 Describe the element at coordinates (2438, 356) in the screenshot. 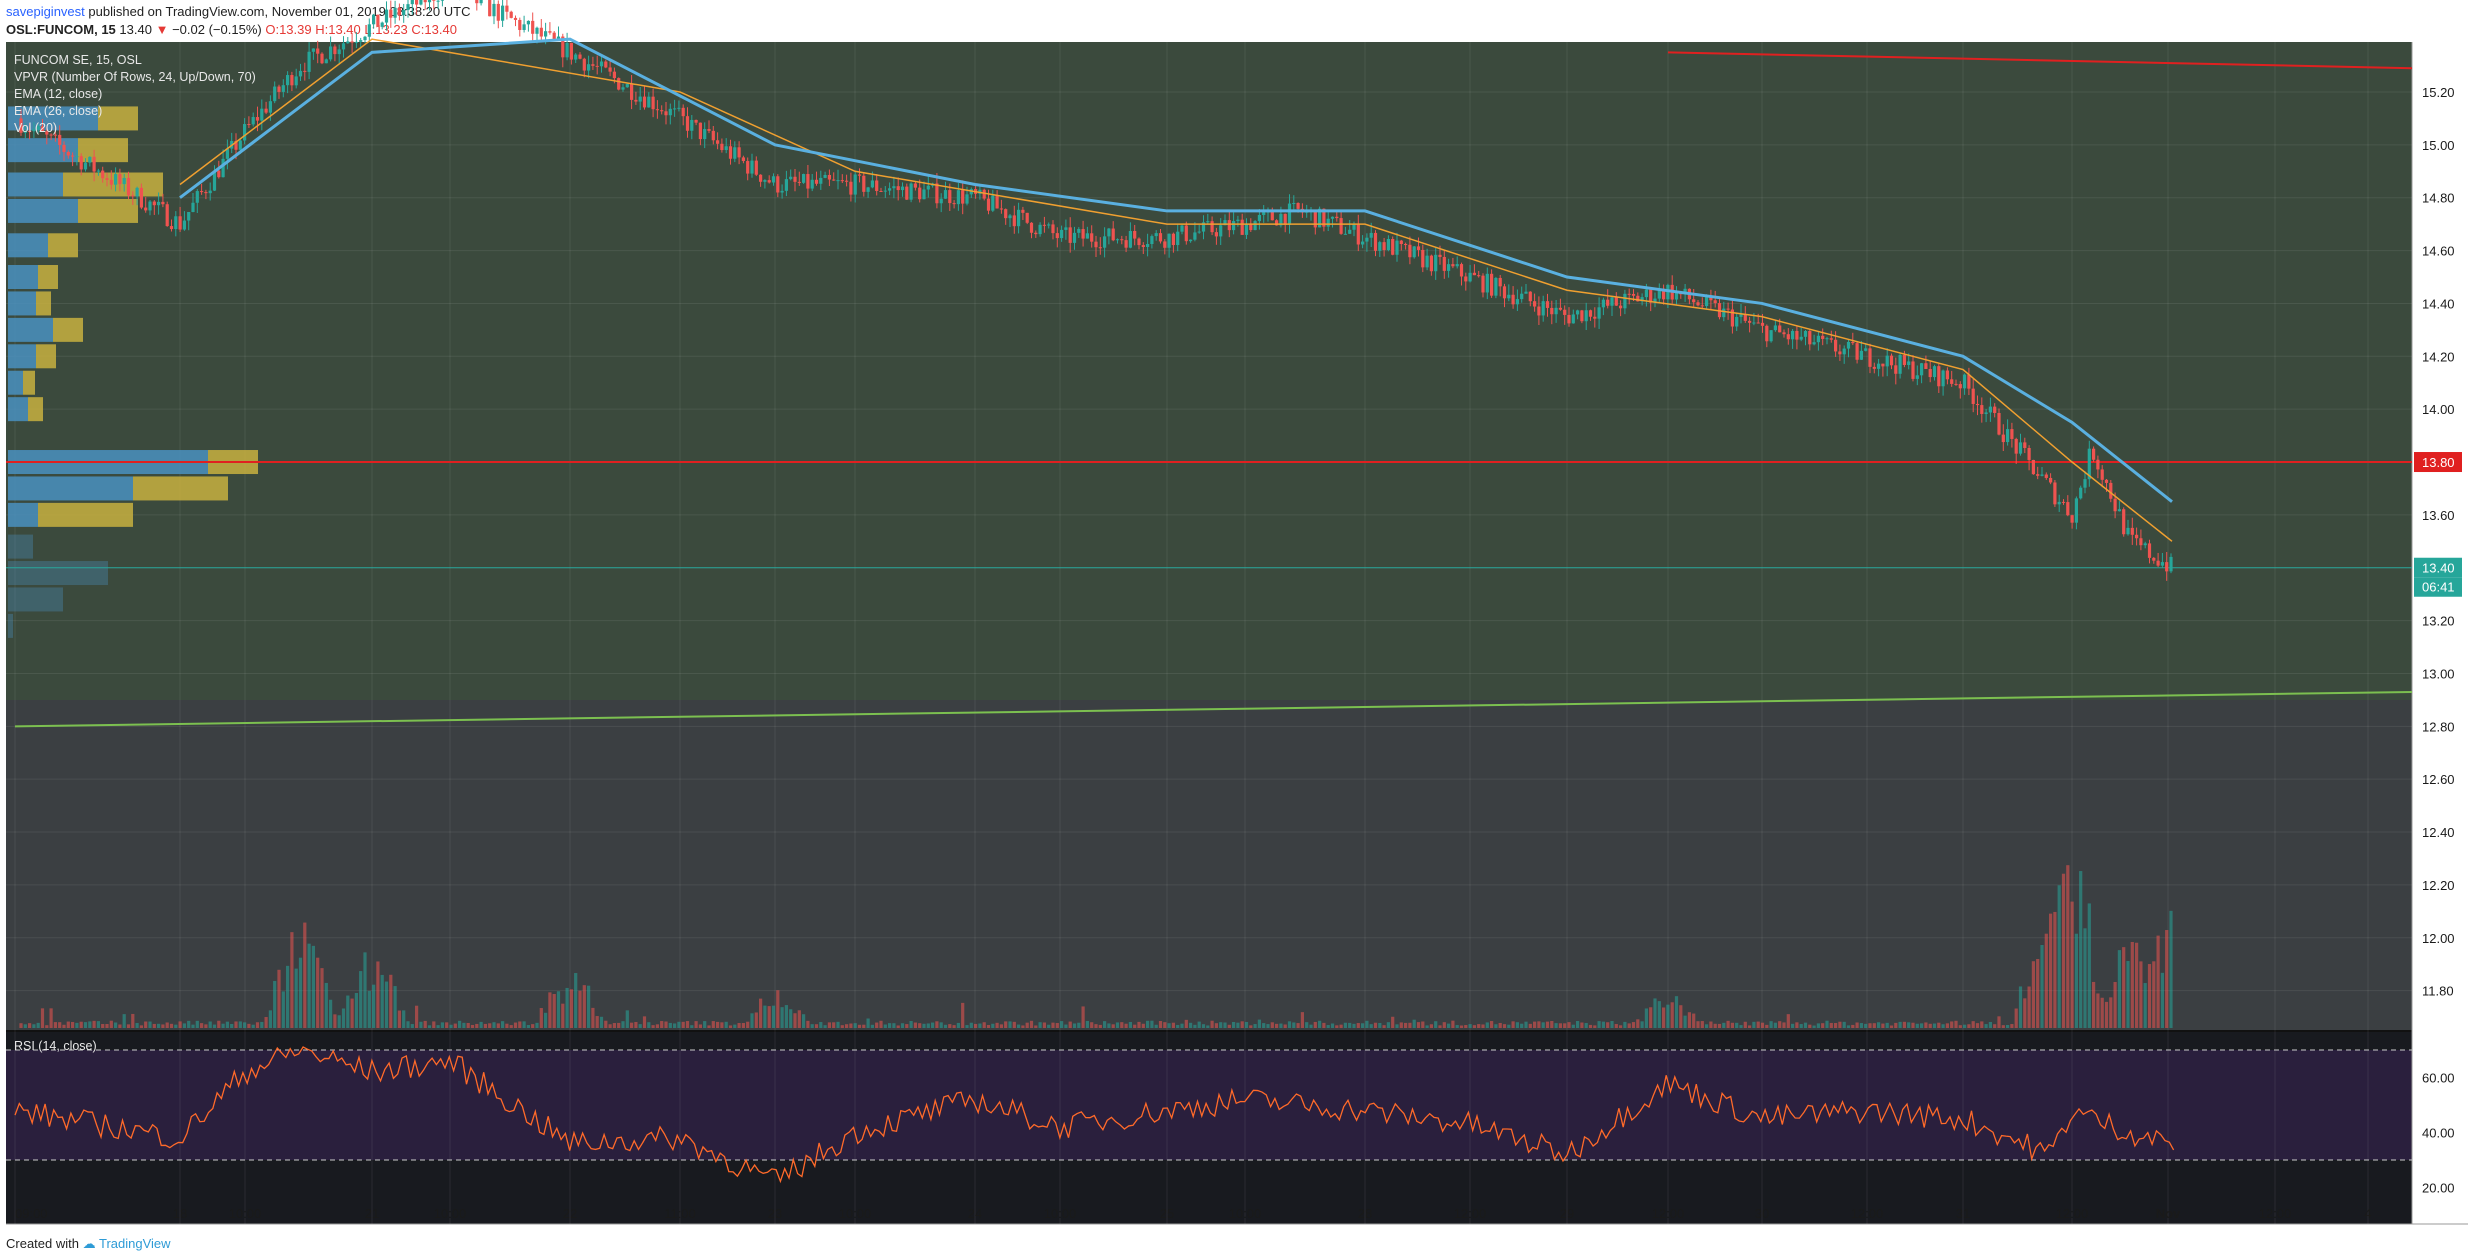

I see `price-tick-label: 14.20` at that location.